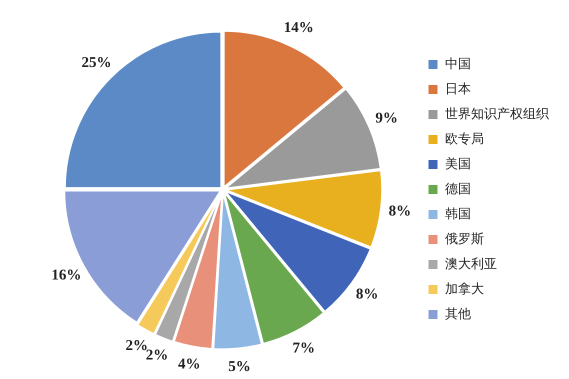  Describe the element at coordinates (458, 64) in the screenshot. I see `legend-label: 中国` at that location.